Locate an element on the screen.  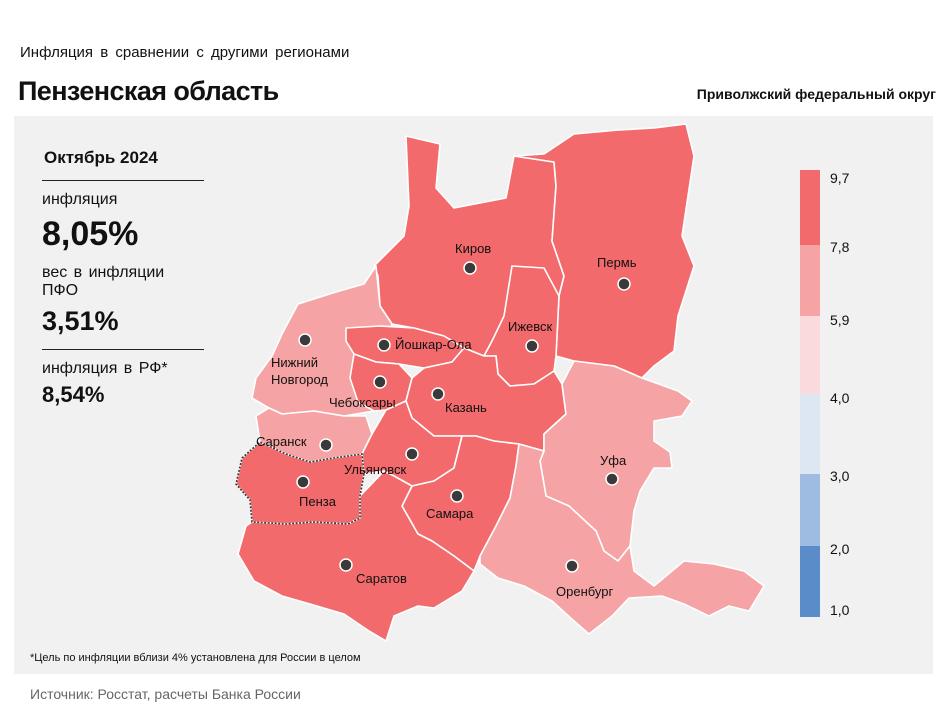
legend-tick-label: 9,7 is located at coordinates (840, 178).